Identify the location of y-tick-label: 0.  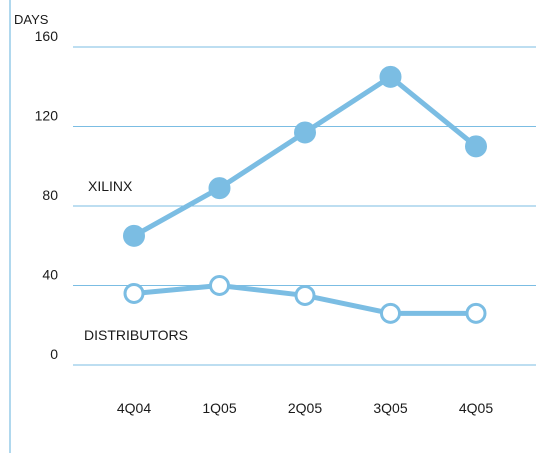
(54, 354).